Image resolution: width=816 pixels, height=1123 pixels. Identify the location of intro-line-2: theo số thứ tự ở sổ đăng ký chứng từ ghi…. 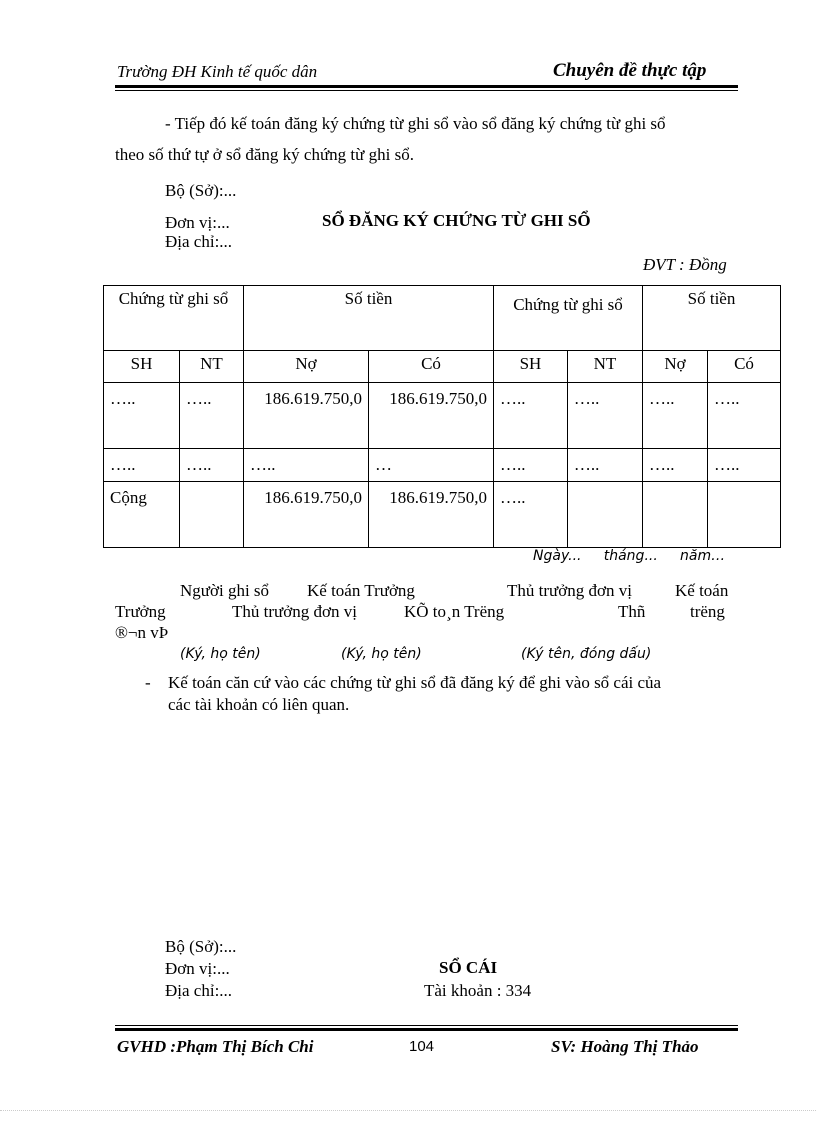
(264, 154).